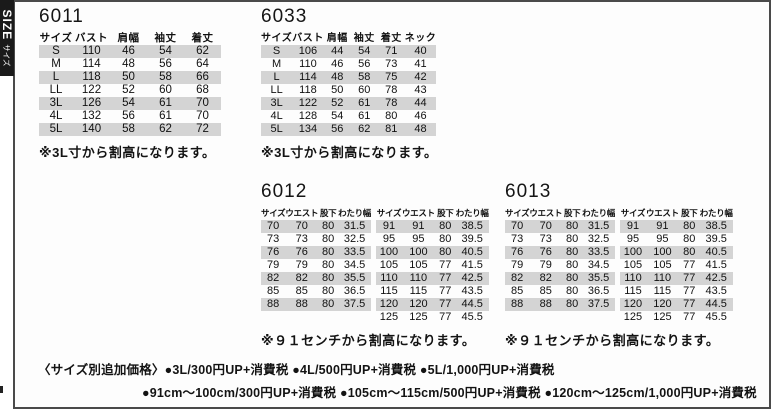 Image resolution: width=775 pixels, height=418 pixels. What do you see at coordinates (302, 252) in the screenshot?
I see `table-cell: 76` at bounding box center [302, 252].